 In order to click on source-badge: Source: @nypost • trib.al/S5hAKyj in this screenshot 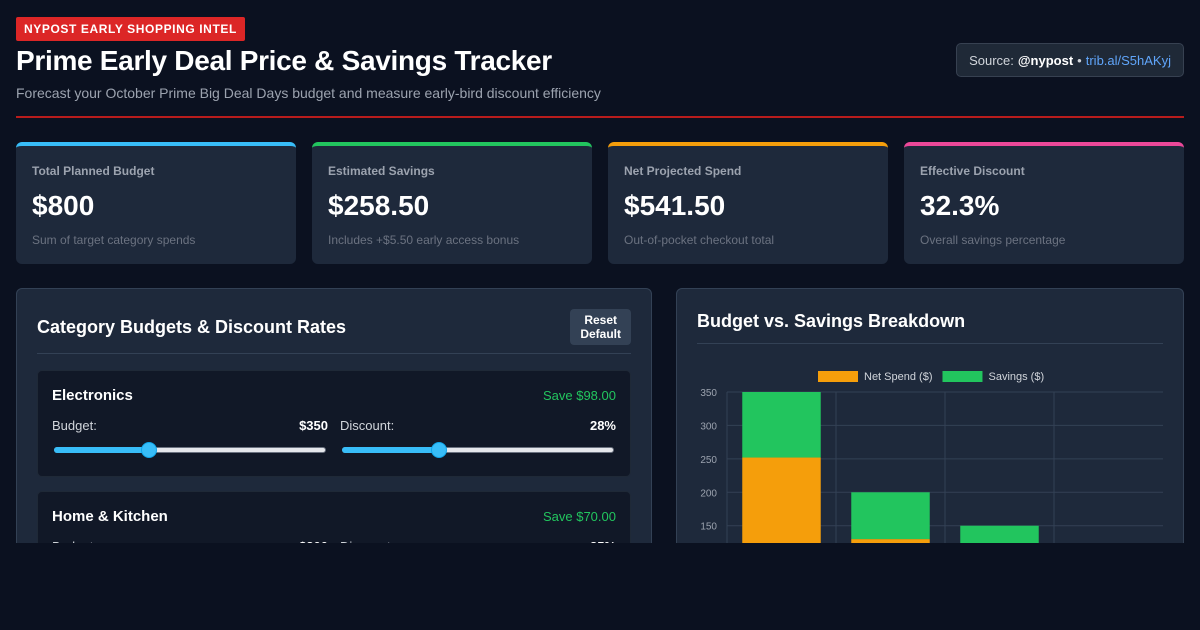, I will do `click(1070, 60)`.